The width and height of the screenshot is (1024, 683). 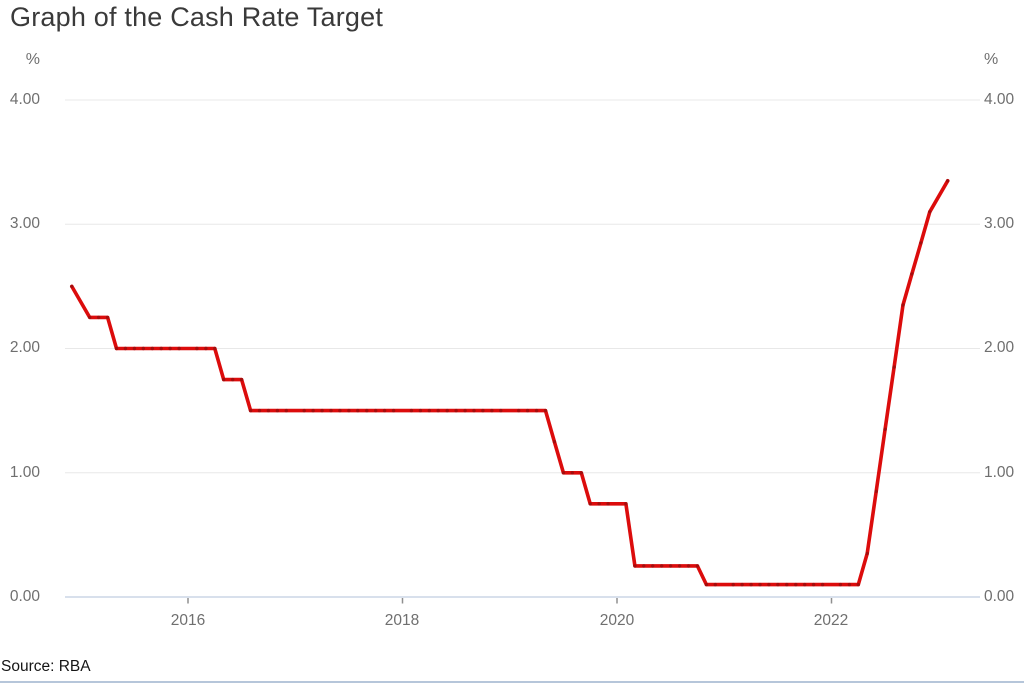 I want to click on source-note: Source: RBA, so click(x=46, y=666).